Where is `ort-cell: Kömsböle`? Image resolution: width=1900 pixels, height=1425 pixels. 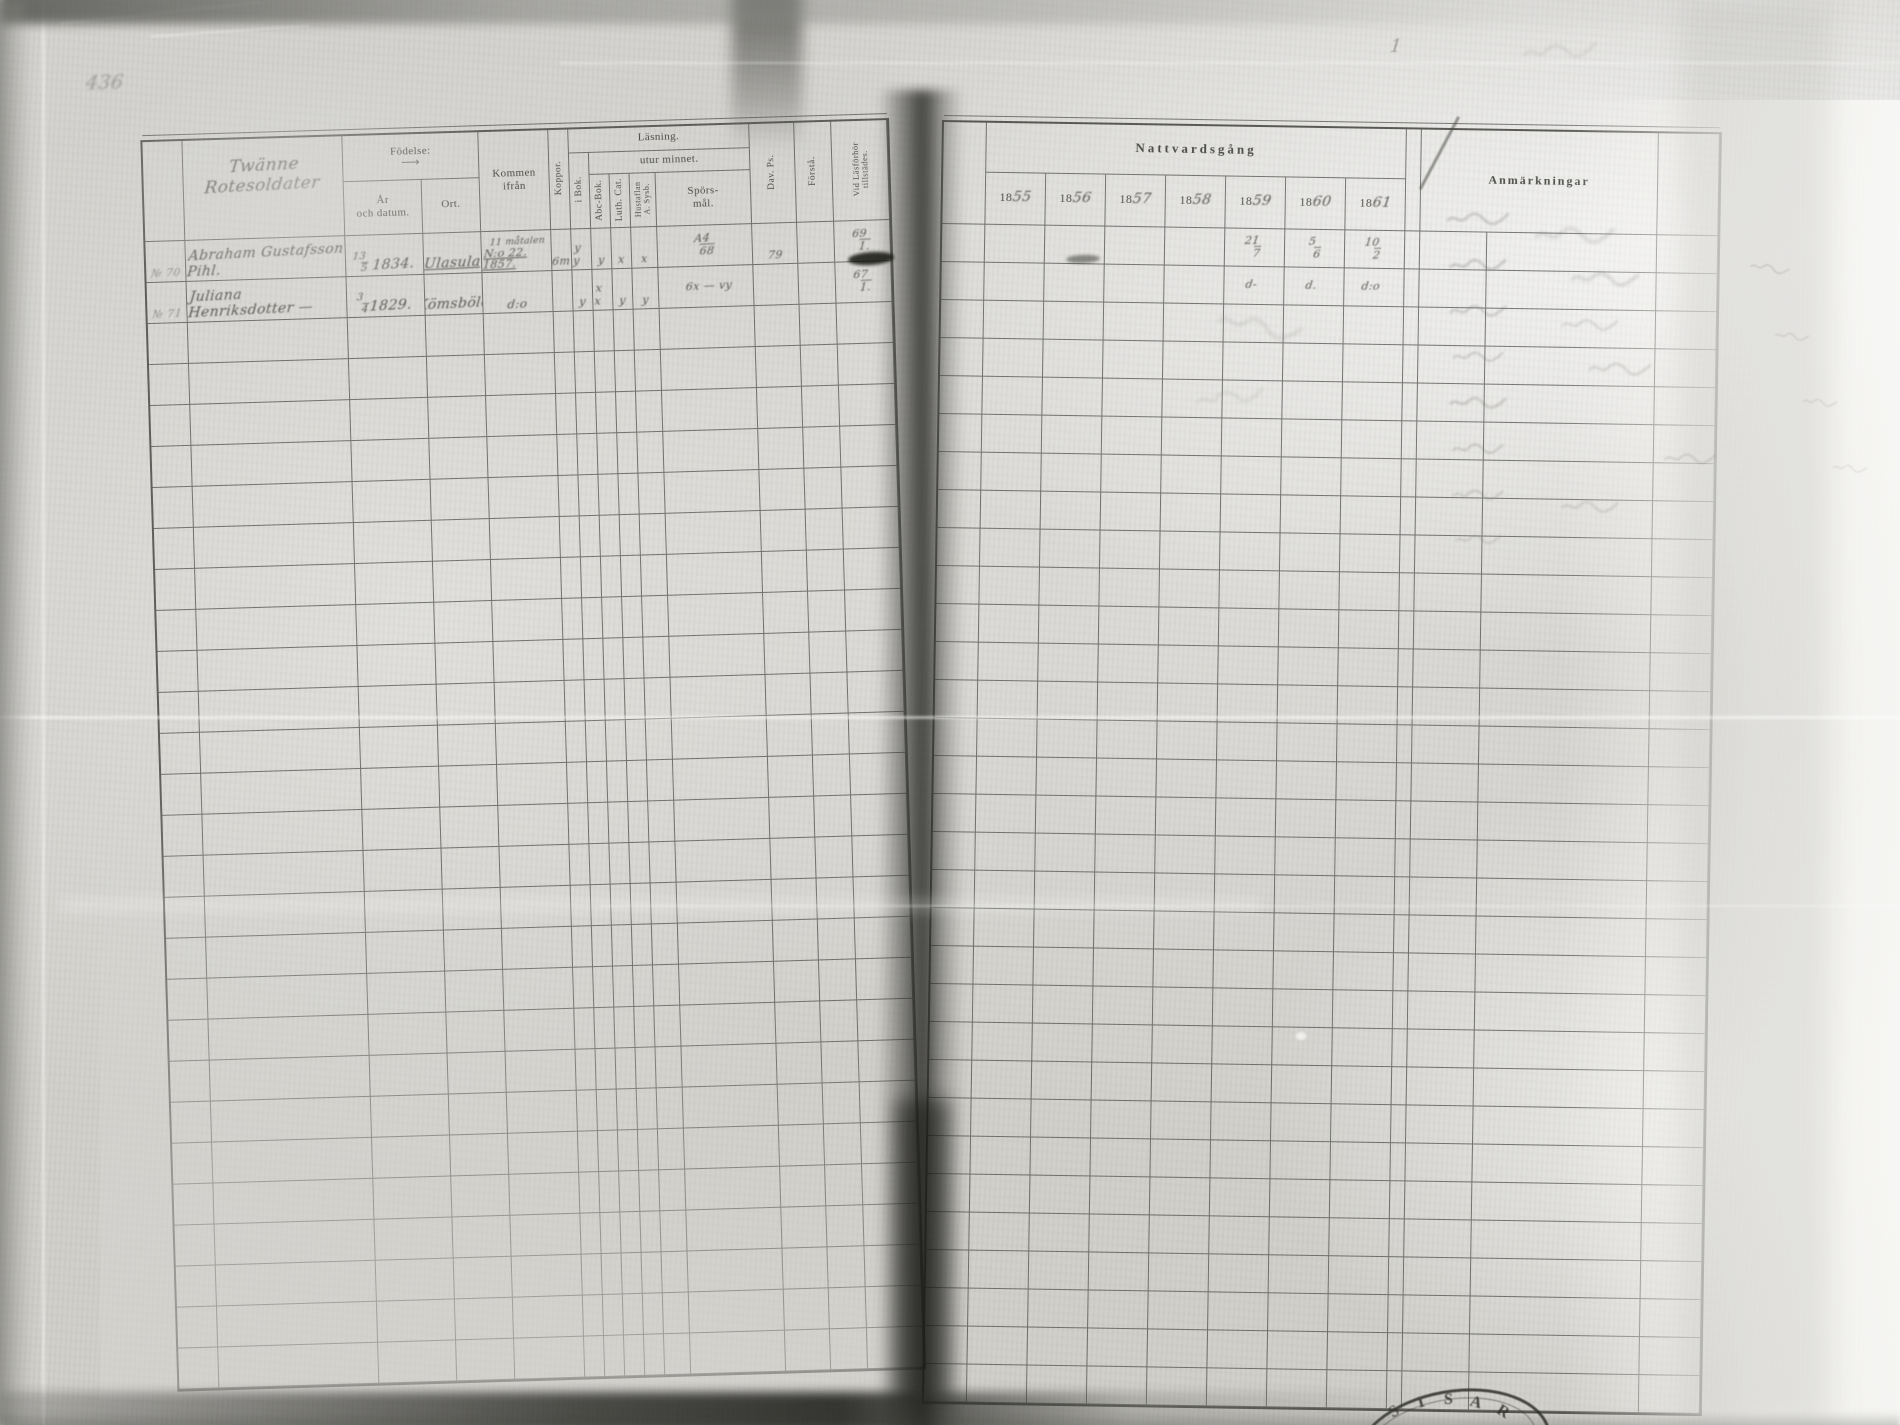 ort-cell: Kömsböle is located at coordinates (454, 294).